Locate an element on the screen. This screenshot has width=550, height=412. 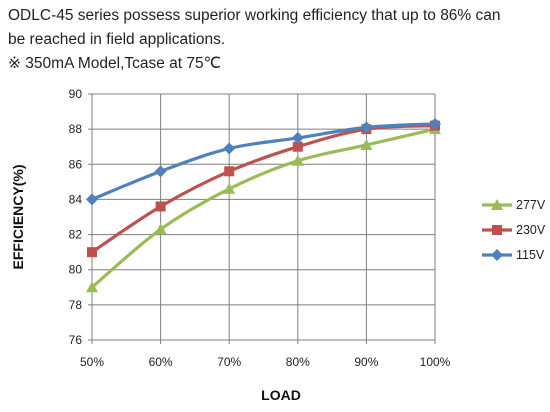
y-tick-label: 80 is located at coordinates (76, 270).